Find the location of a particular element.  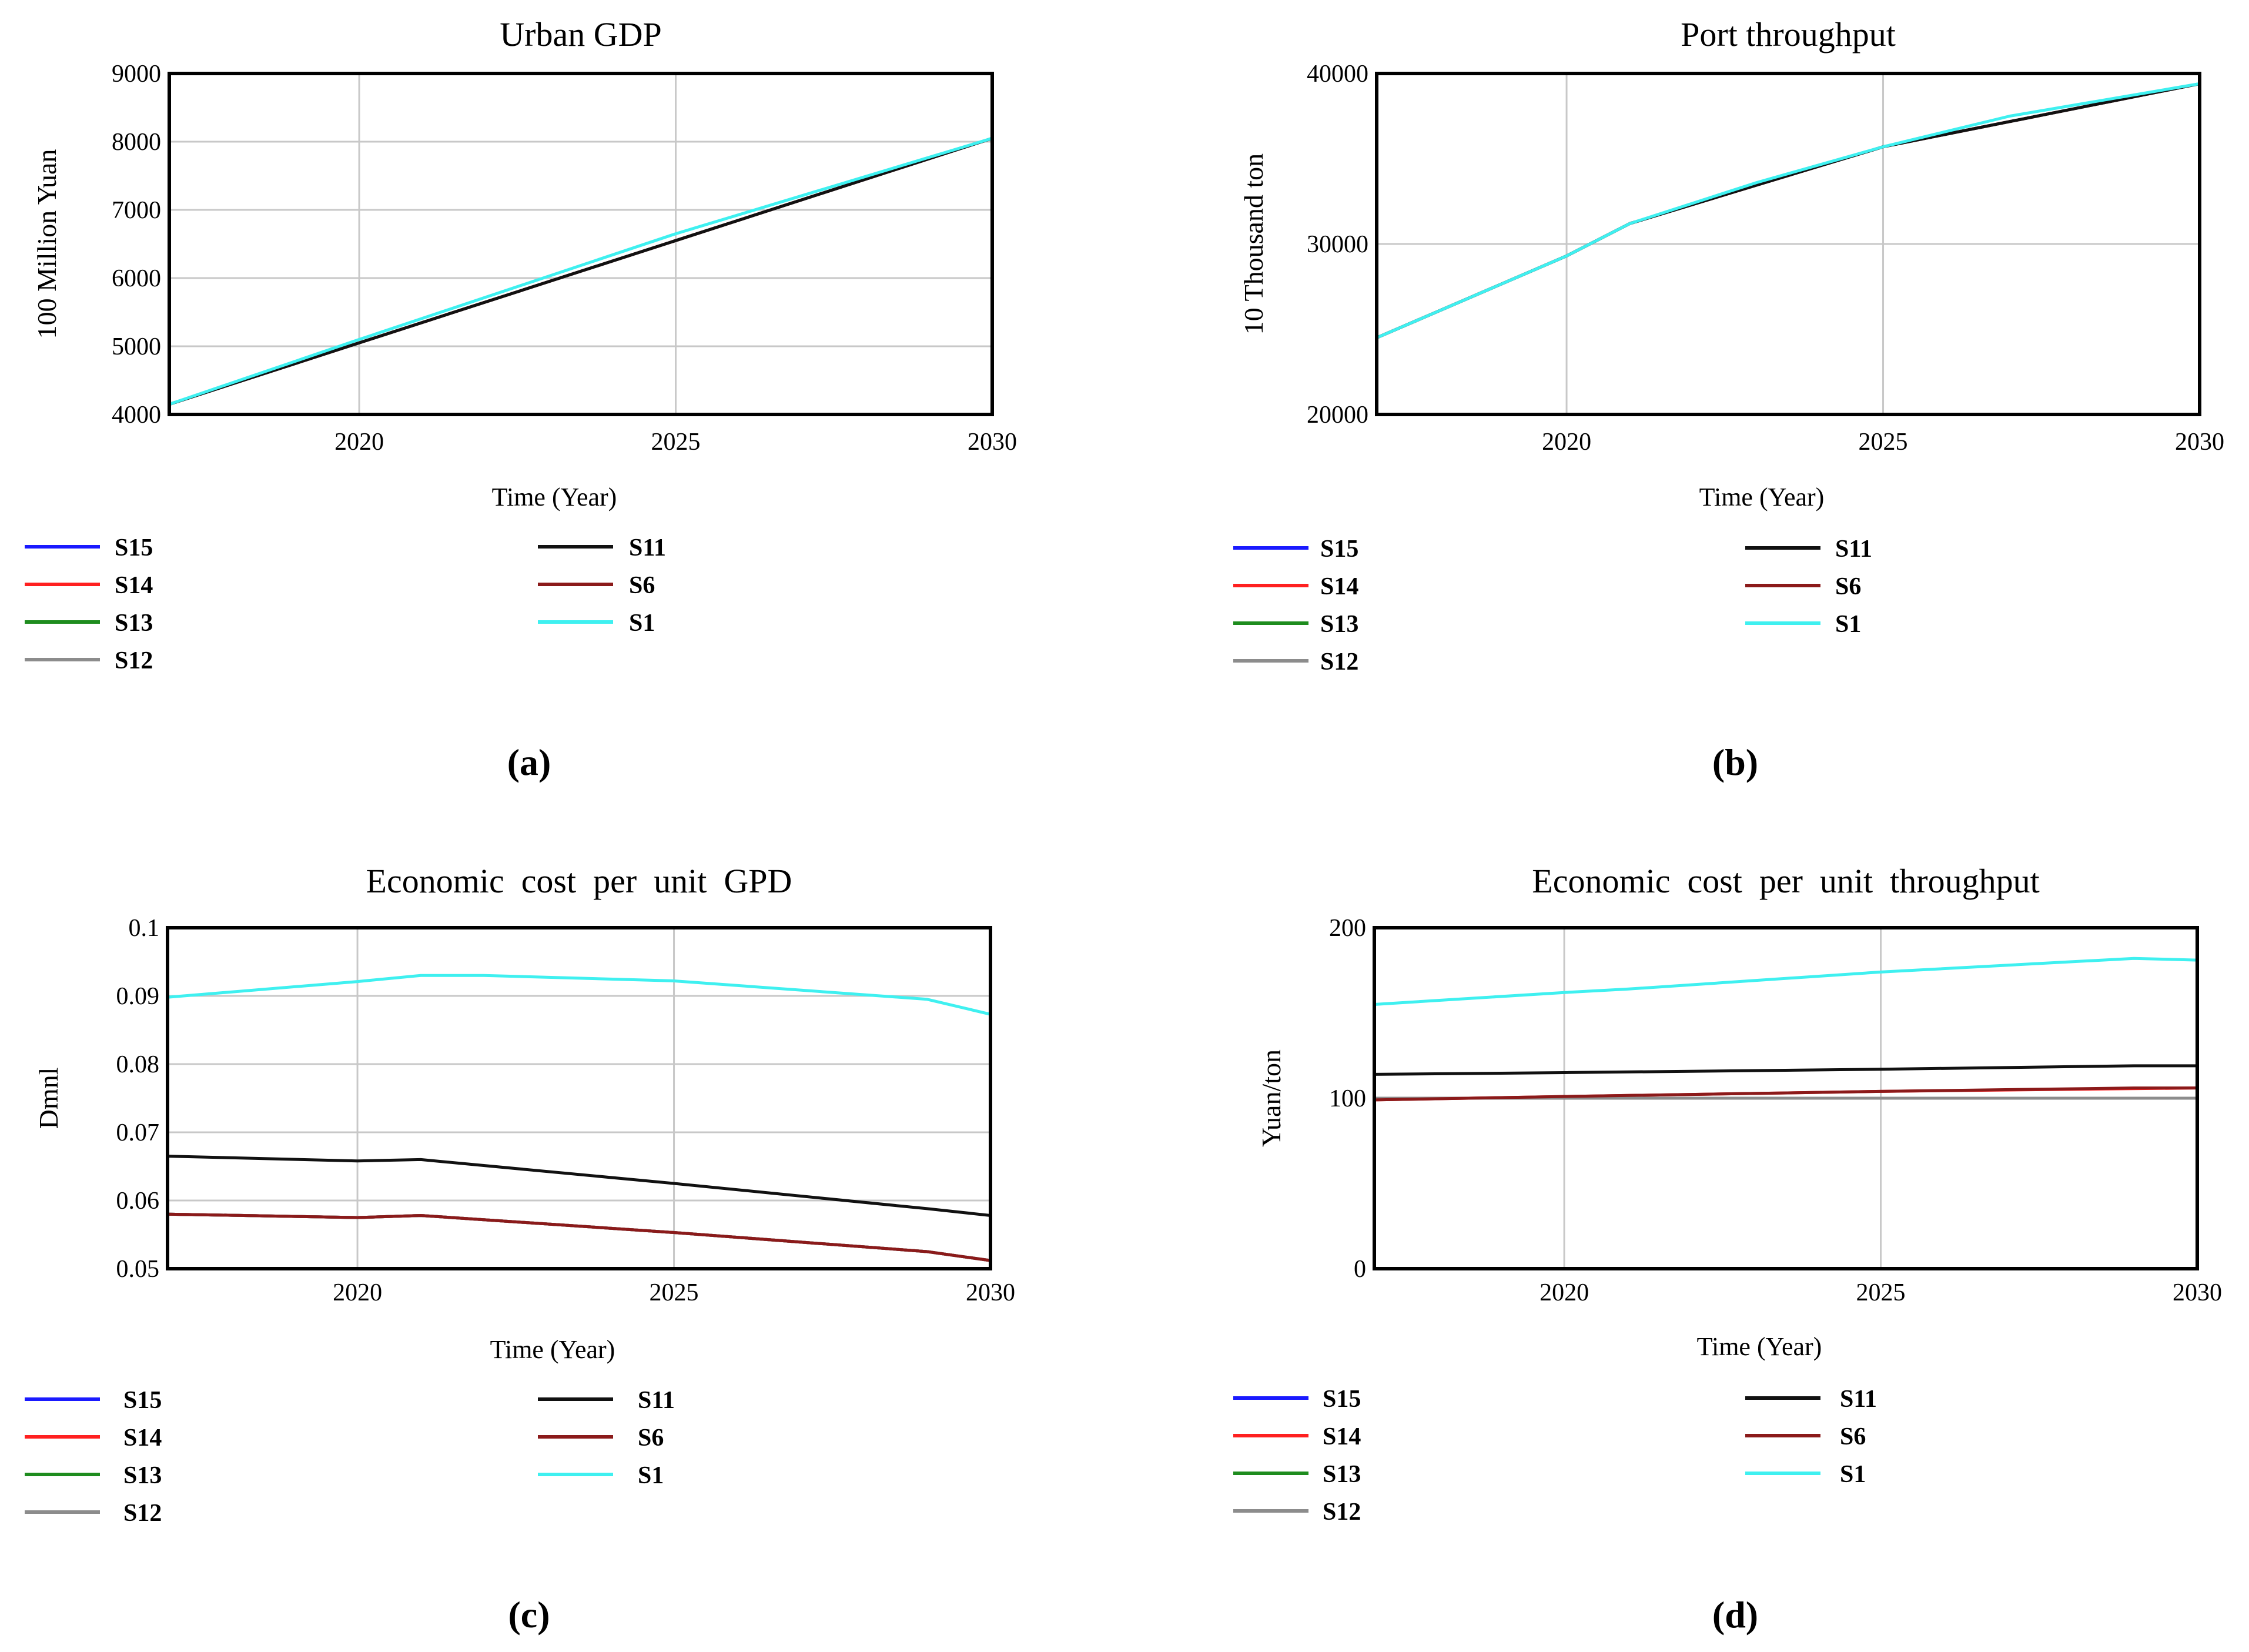

y-tick-label: 5000 is located at coordinates (137, 347).